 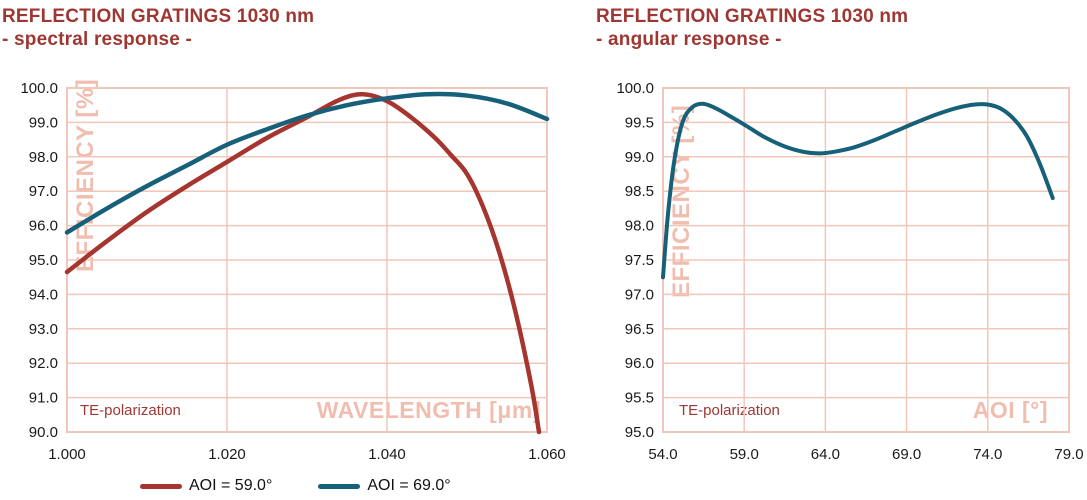 I want to click on legend-label-aoi-59: AOI = 59.0°, so click(x=231, y=485).